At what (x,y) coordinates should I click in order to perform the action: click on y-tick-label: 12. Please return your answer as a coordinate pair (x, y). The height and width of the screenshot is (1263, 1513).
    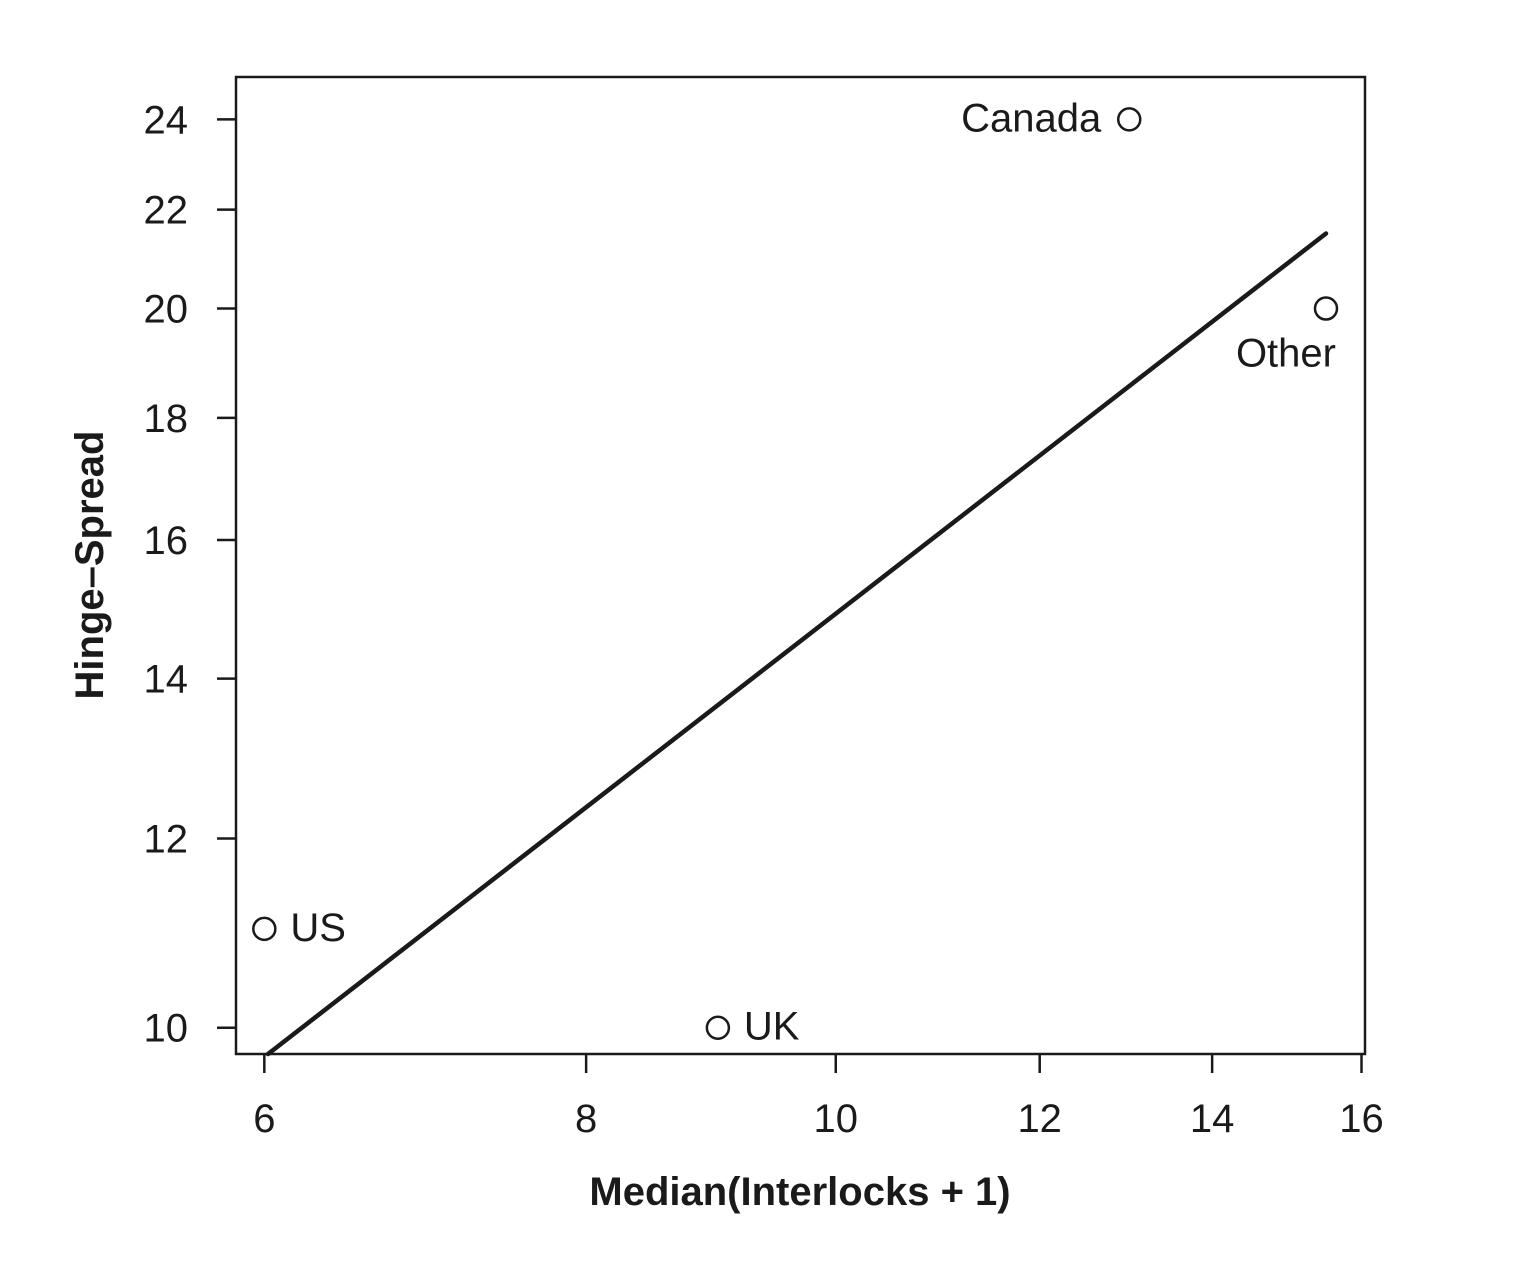
    Looking at the image, I should click on (166, 840).